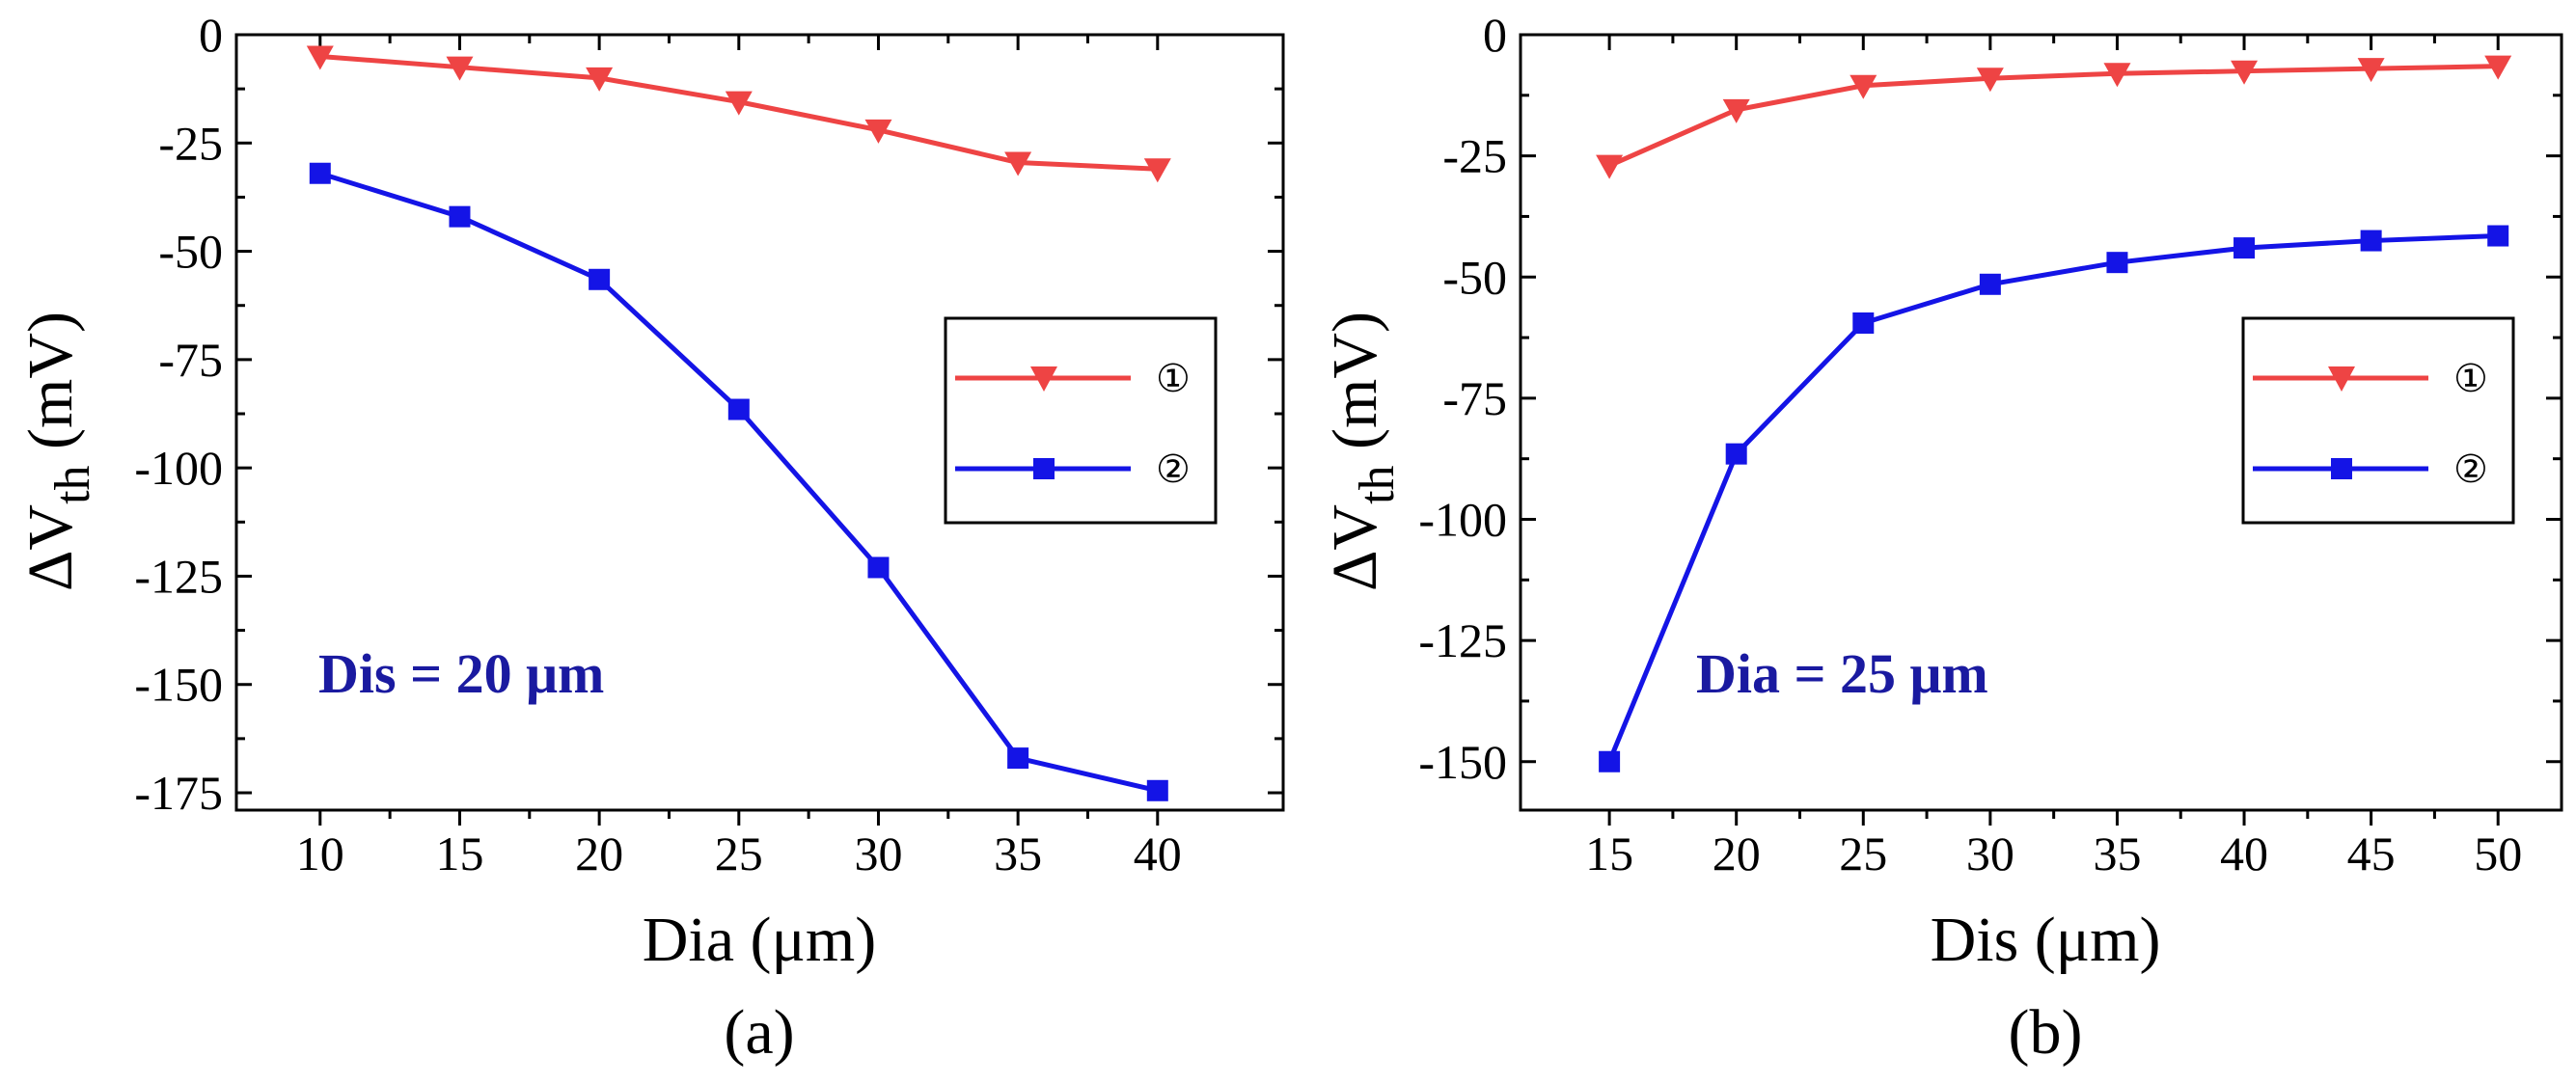  What do you see at coordinates (461, 673) in the screenshot?
I see `panel-a-annotation: Dis = 20 μm` at bounding box center [461, 673].